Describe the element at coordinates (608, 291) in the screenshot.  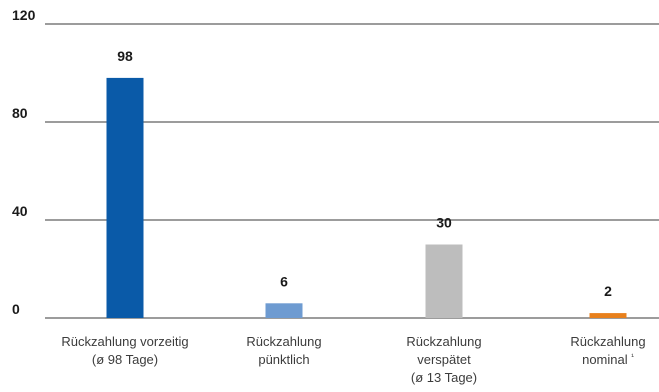
I see `data-label: 2` at that location.